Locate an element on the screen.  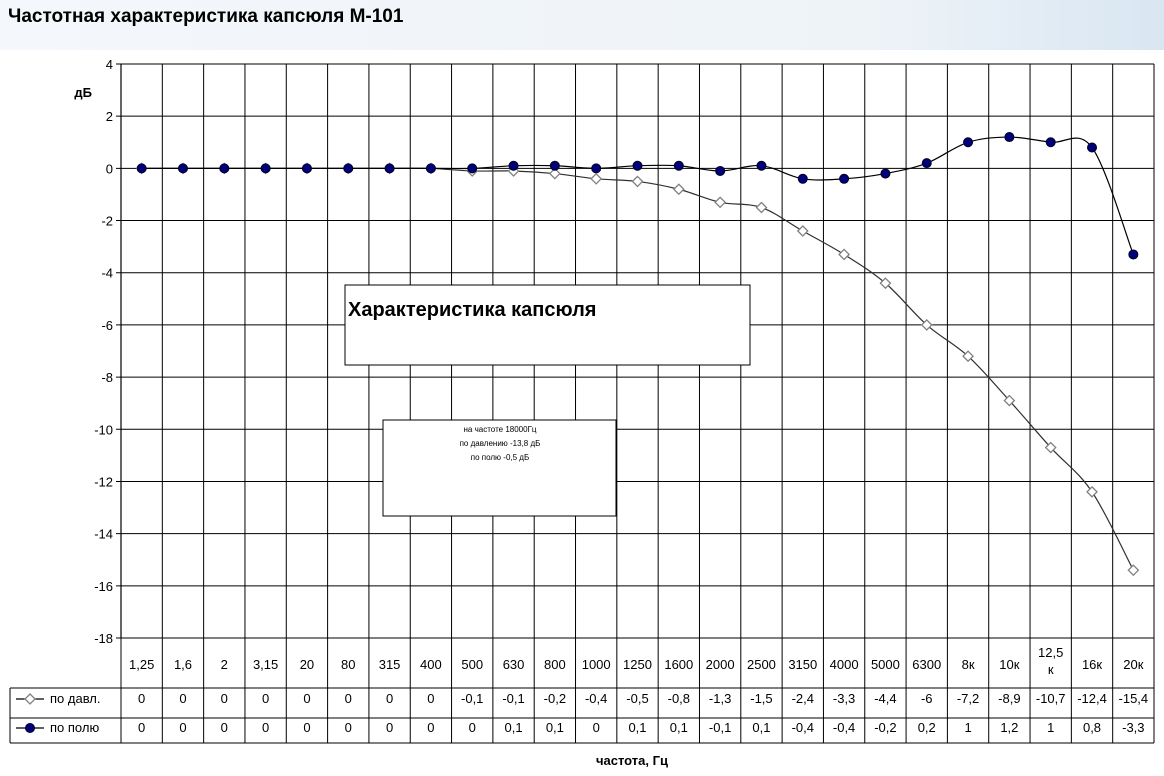
x-tick-label: к is located at coordinates (1051, 669).